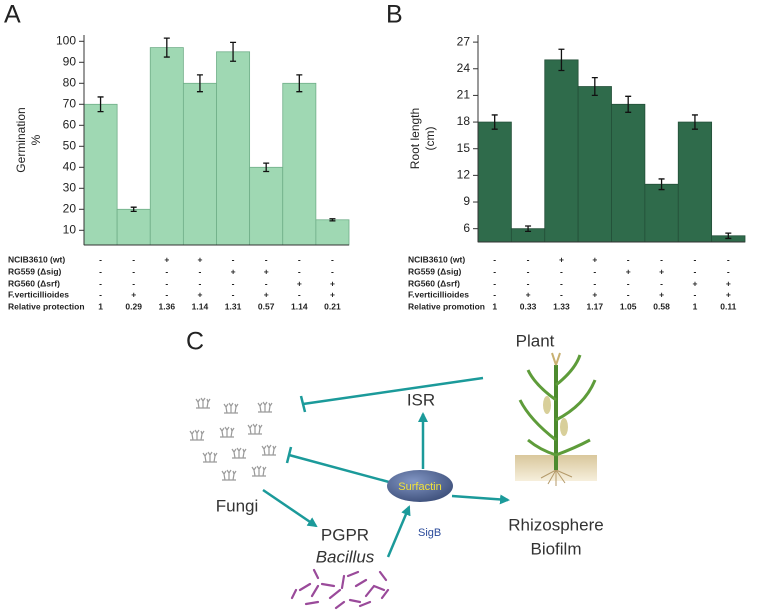  What do you see at coordinates (661, 306) in the screenshot?
I see `row-cell: 0.58` at bounding box center [661, 306].